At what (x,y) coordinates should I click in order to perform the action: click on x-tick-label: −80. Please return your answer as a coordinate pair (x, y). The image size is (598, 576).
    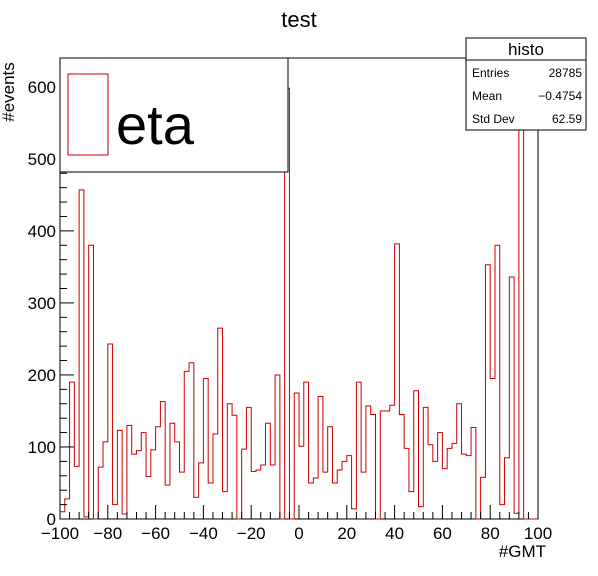
    Looking at the image, I should click on (107, 533).